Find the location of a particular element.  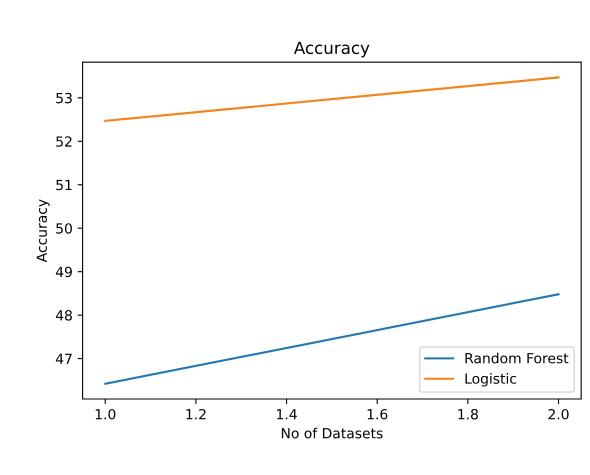

chart-title: Accuracy is located at coordinates (332, 50).